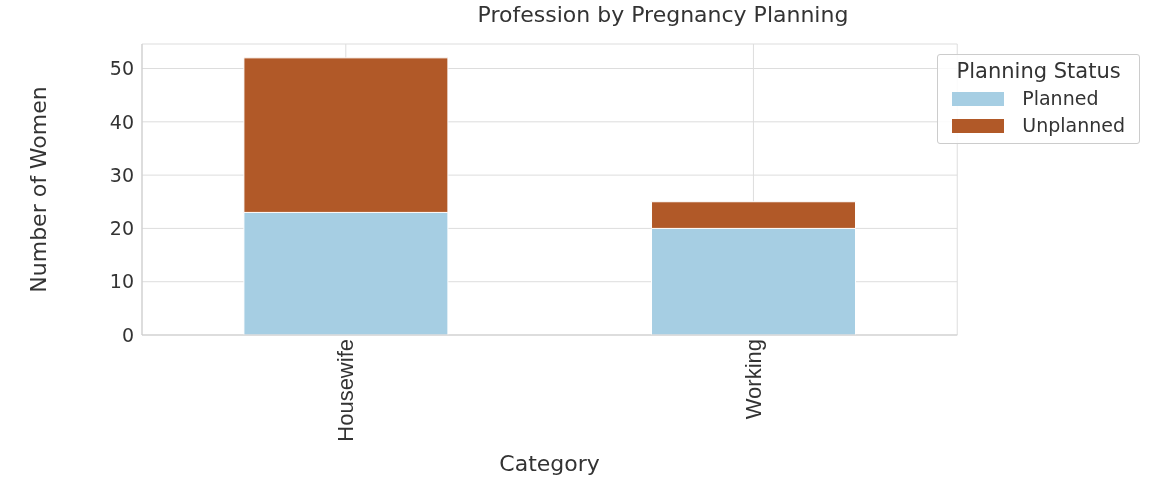  Describe the element at coordinates (121, 121) in the screenshot. I see `y-tick-label: 40` at that location.